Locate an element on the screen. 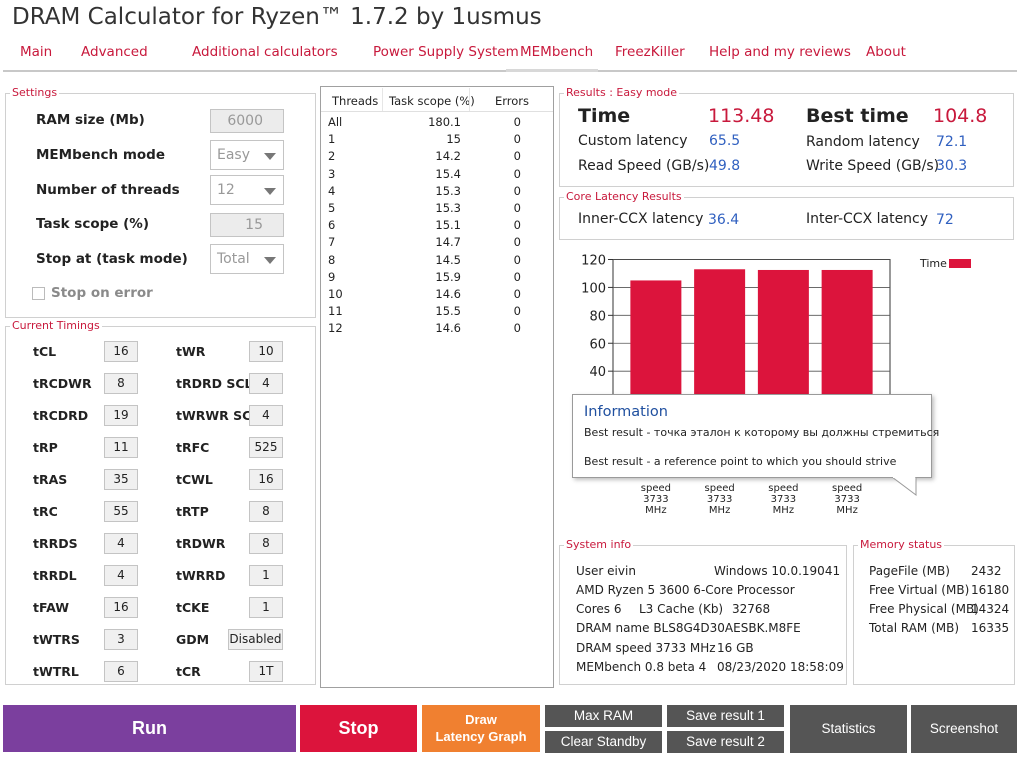  col-errors-header: Errors is located at coordinates (512, 101).